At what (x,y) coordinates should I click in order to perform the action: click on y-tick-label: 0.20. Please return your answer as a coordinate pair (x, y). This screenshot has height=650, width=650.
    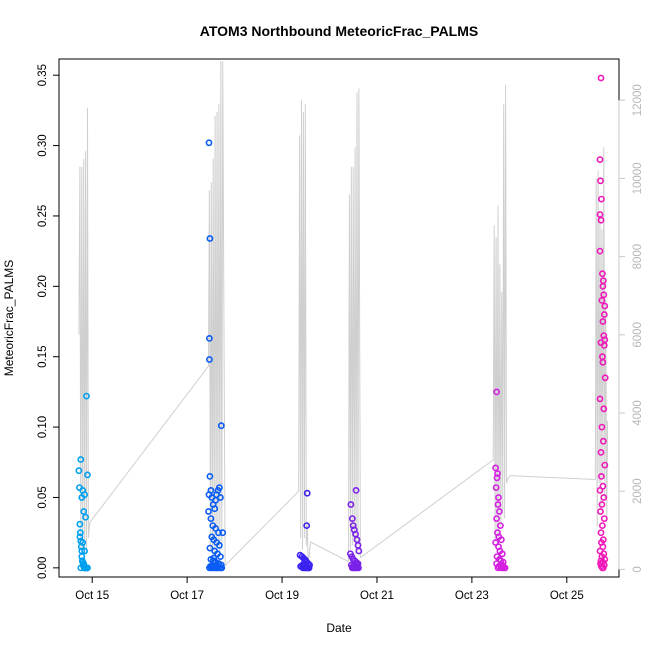
    Looking at the image, I should click on (43, 286).